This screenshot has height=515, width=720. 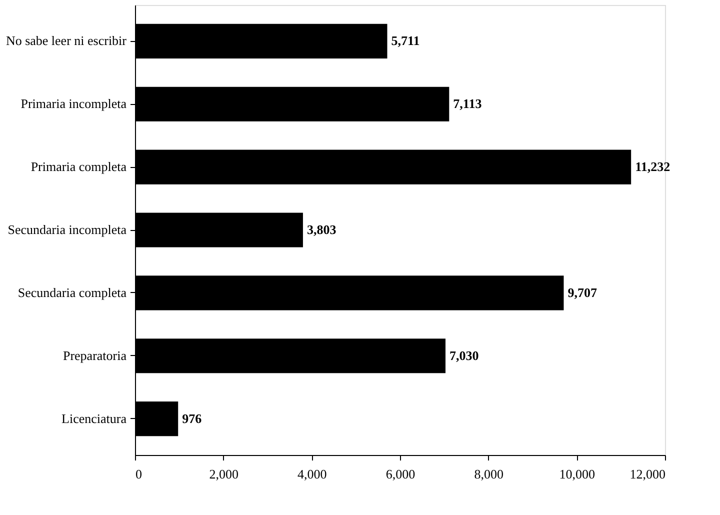 What do you see at coordinates (464, 355) in the screenshot?
I see `data-label: 7,030` at bounding box center [464, 355].